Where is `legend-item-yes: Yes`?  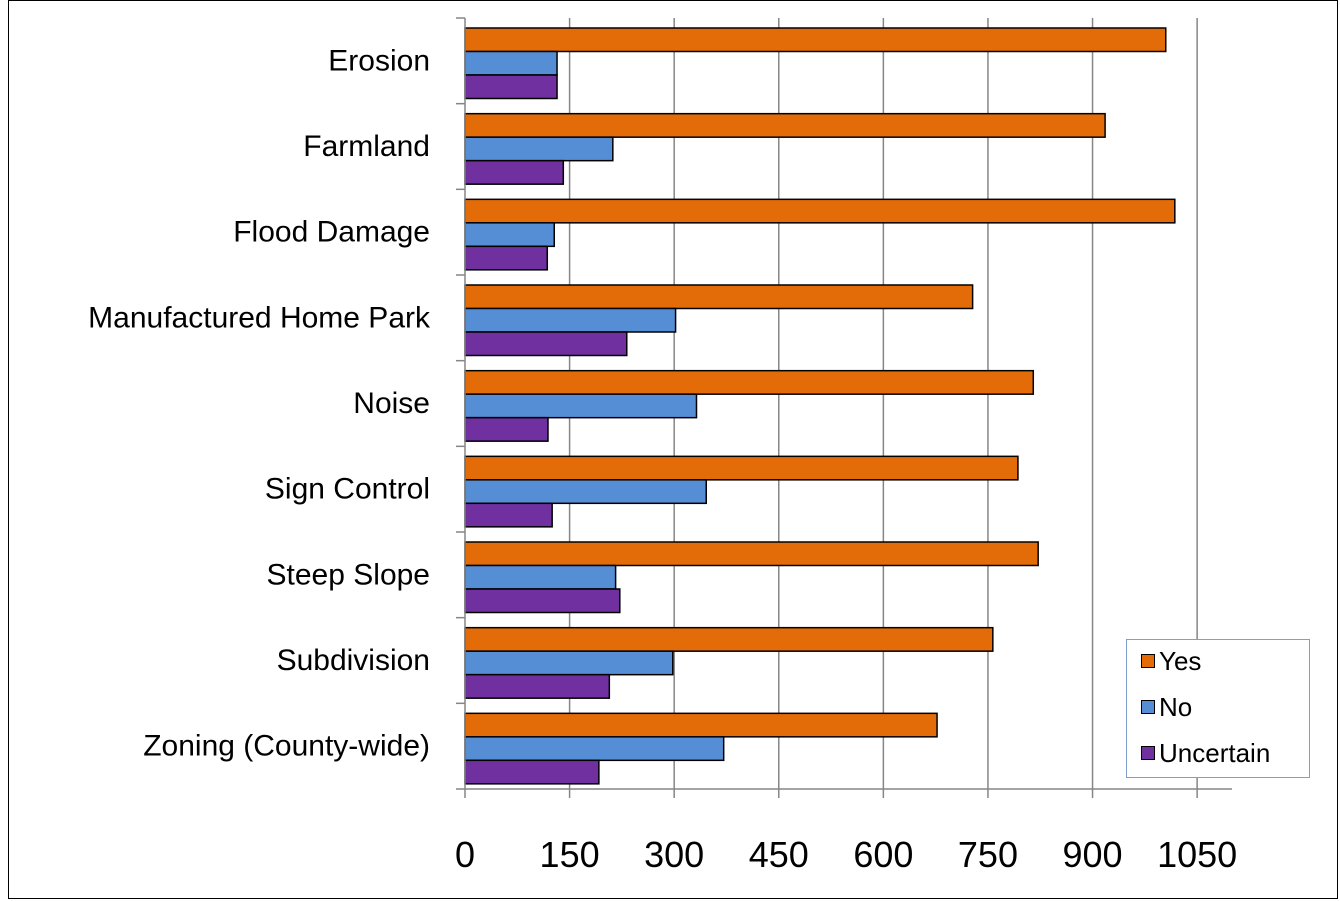 legend-item-yes: Yes is located at coordinates (1171, 661).